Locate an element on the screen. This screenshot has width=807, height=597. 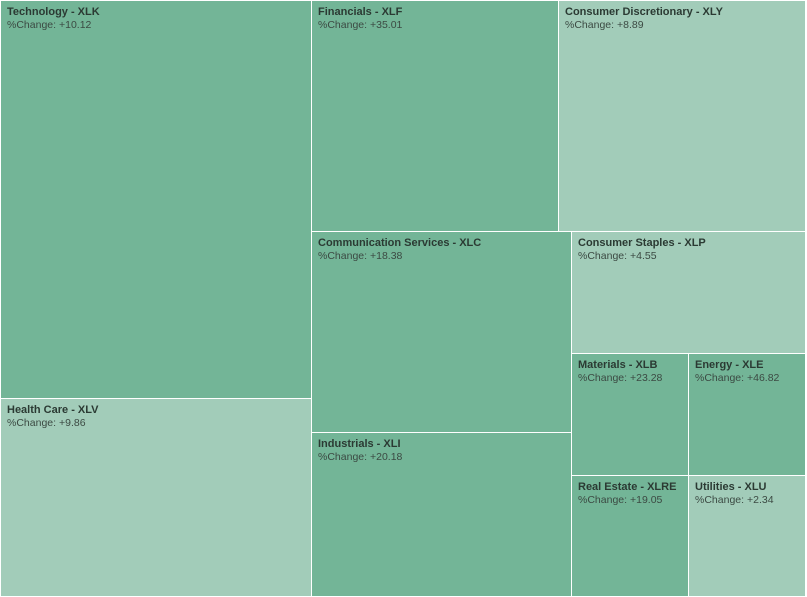
tile-change-value: %Change: +19.05 is located at coordinates (630, 500).